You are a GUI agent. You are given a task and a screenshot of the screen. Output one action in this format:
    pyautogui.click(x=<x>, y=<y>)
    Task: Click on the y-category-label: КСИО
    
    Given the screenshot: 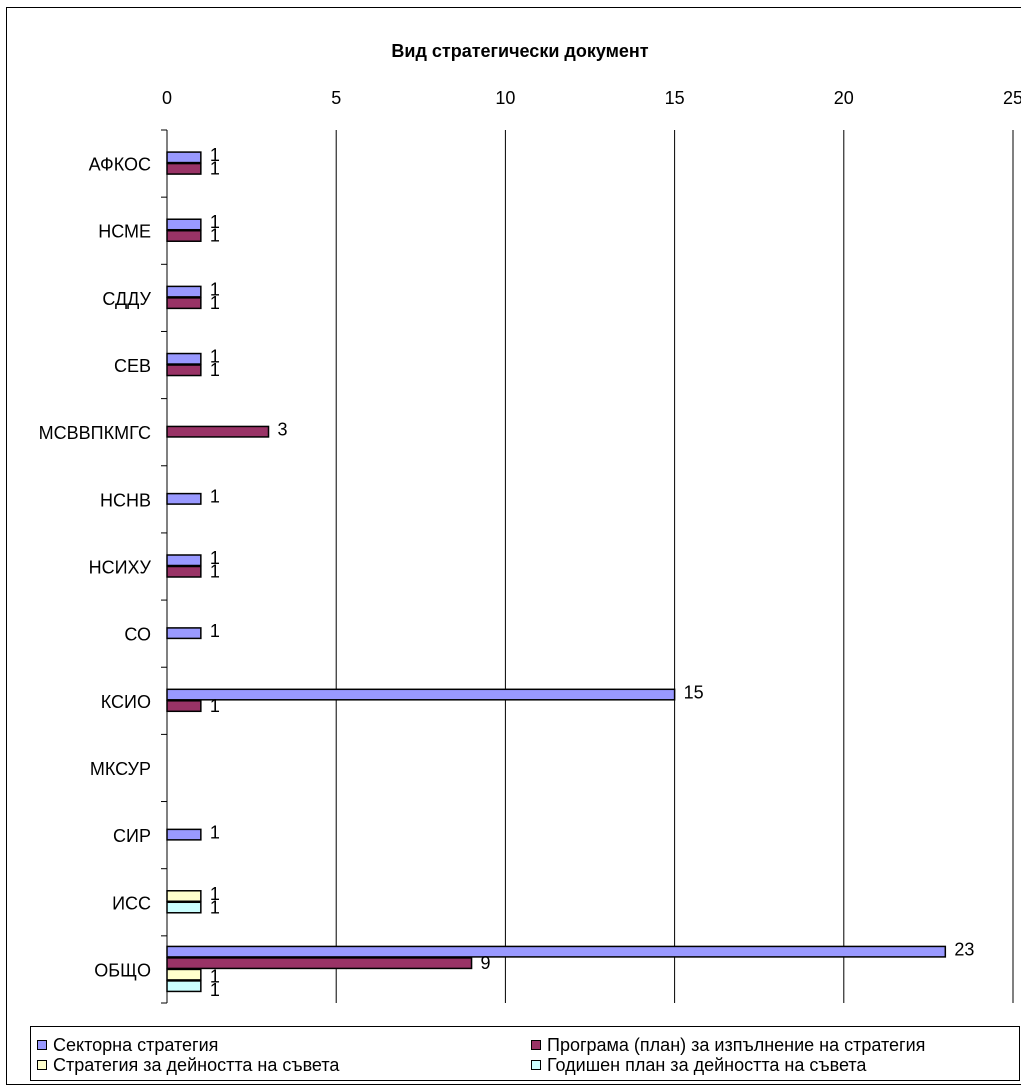 What is the action you would take?
    pyautogui.click(x=126, y=702)
    